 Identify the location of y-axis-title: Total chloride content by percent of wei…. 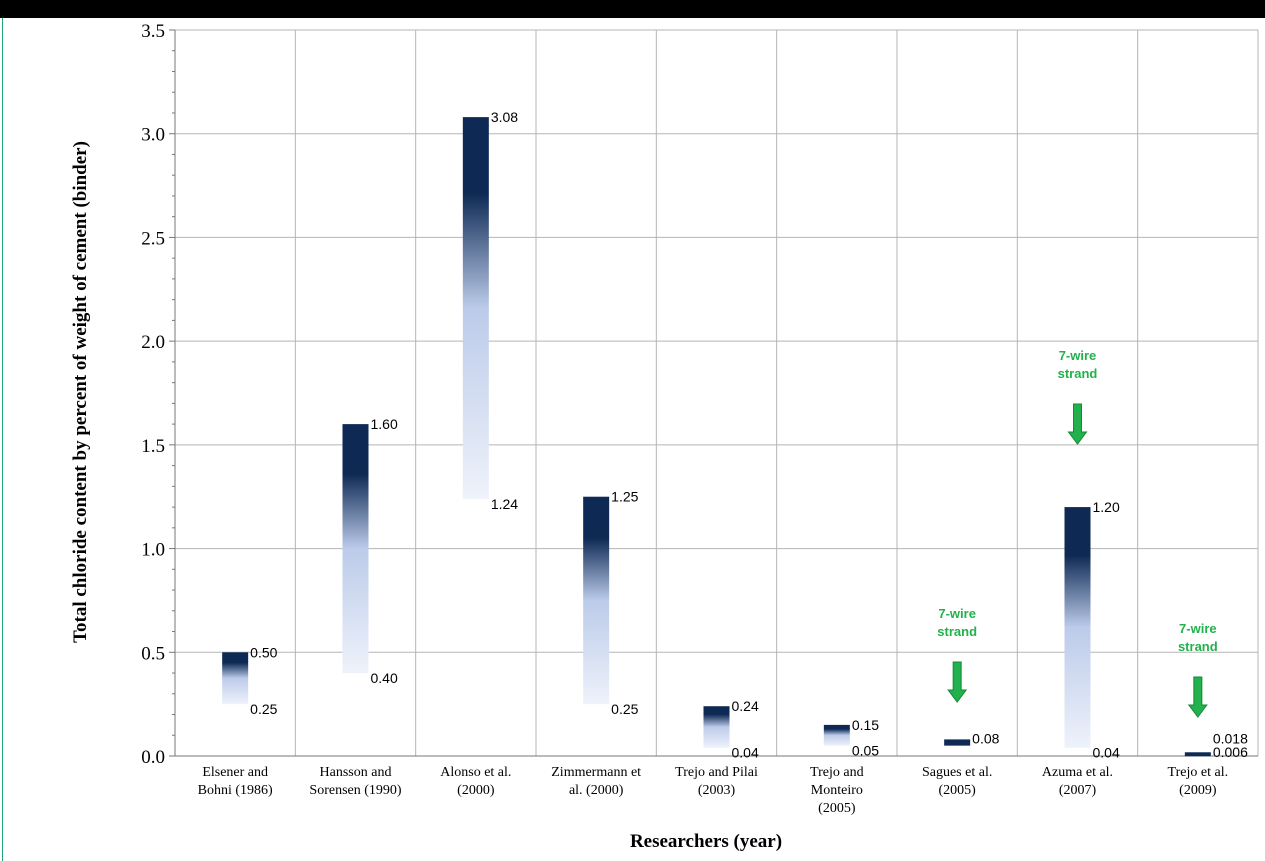
(80, 392).